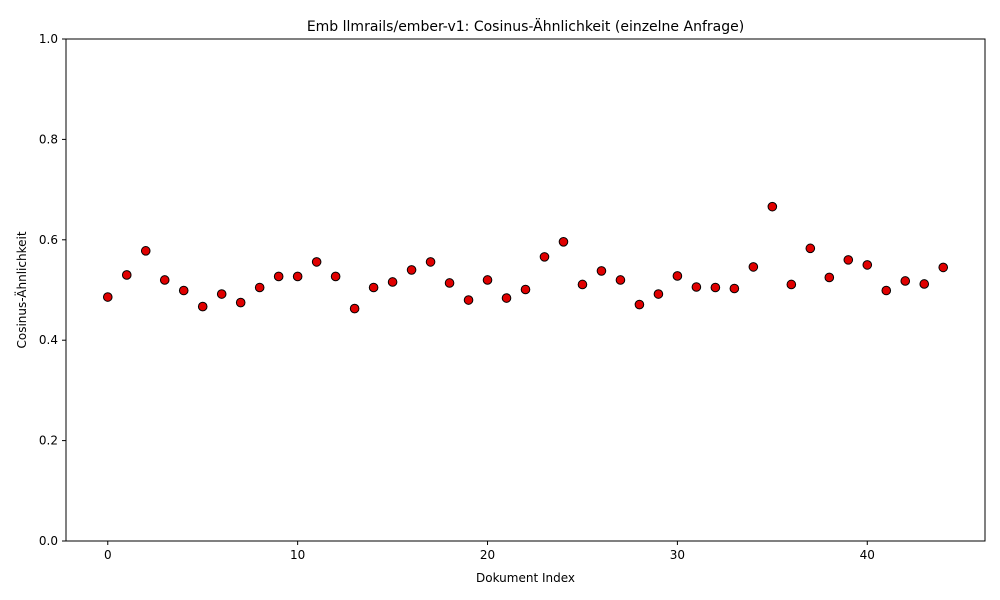 This screenshot has height=600, width=1000. I want to click on y-tick-label: 0.6, so click(48, 240).